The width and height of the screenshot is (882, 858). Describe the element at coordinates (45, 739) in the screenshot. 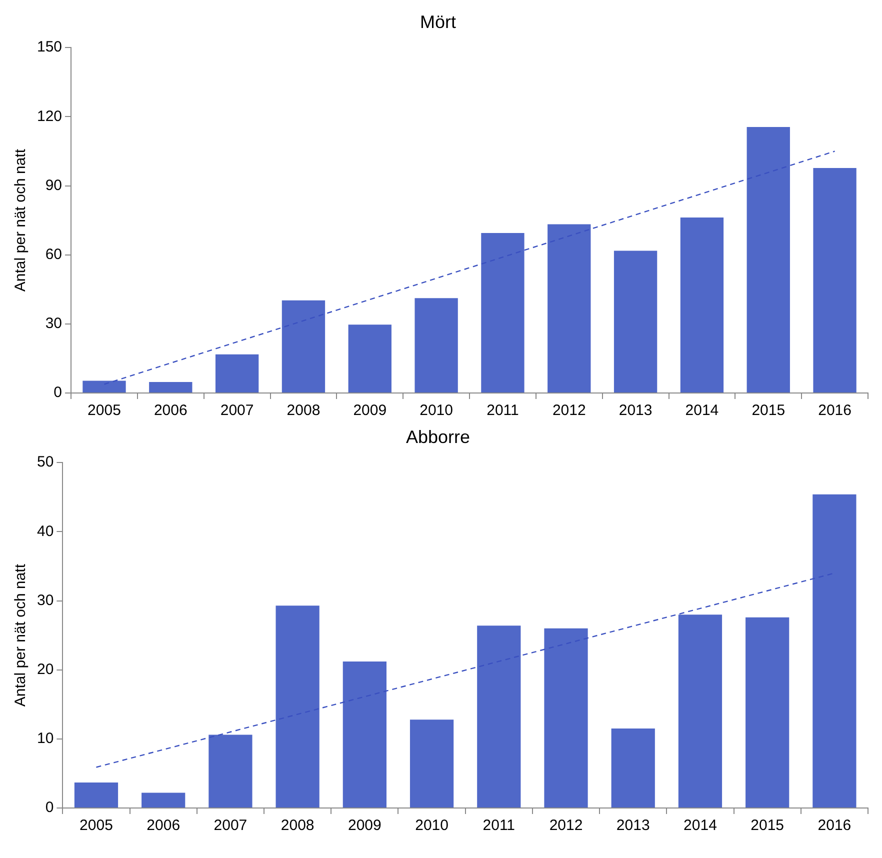

I see `y-tick-label: 10` at that location.